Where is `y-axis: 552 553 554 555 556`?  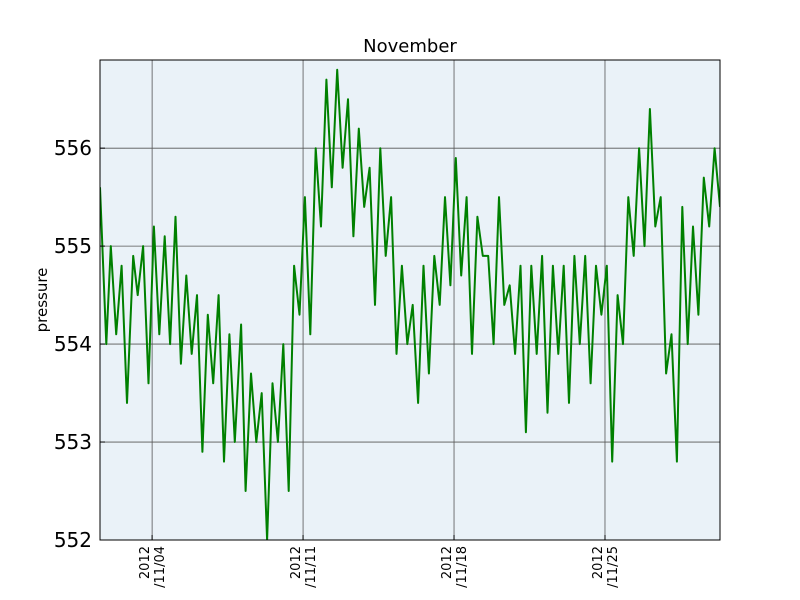 y-axis: 552 553 554 555 556 is located at coordinates (79, 344).